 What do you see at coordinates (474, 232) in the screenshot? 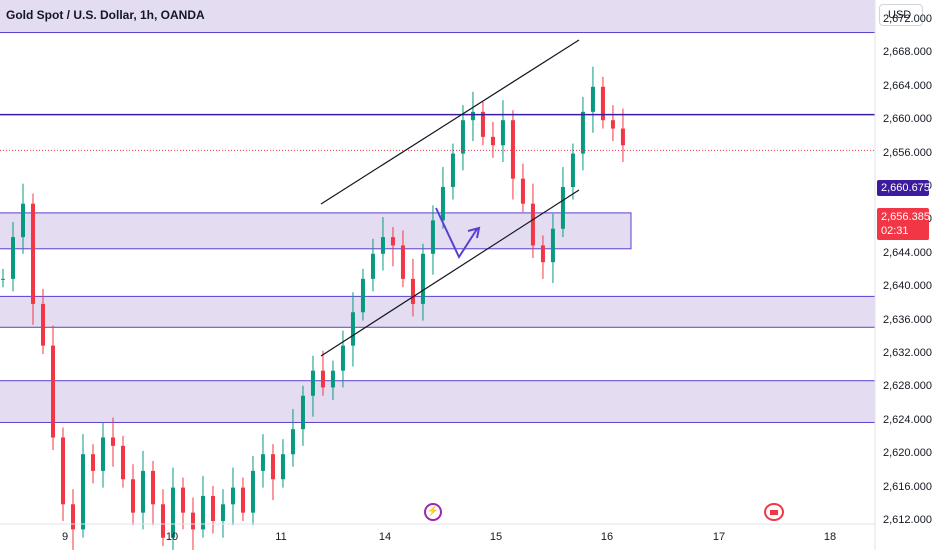
I see `projection-arrow-head` at bounding box center [474, 232].